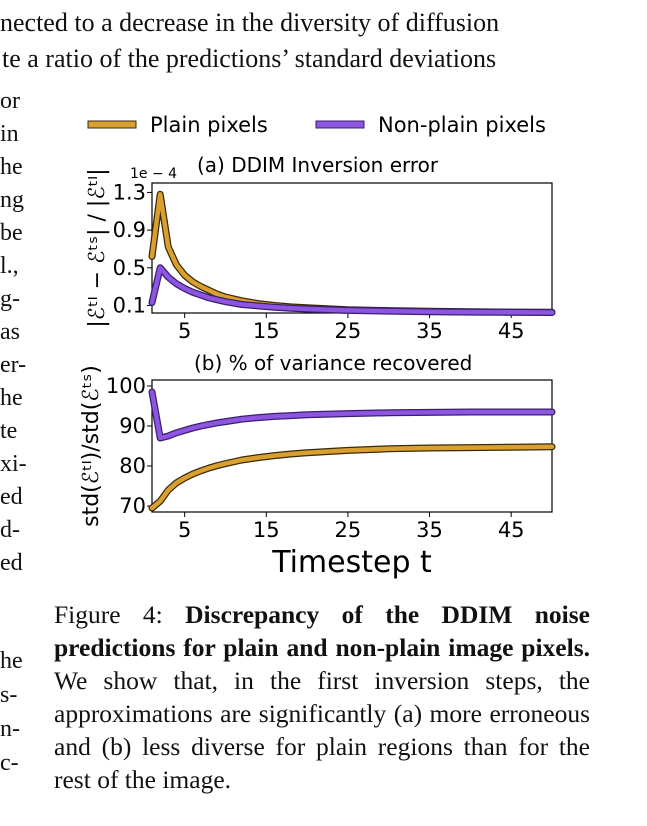 The image size is (647, 826). Describe the element at coordinates (9, 695) in the screenshot. I see `left-fragment: s-` at that location.